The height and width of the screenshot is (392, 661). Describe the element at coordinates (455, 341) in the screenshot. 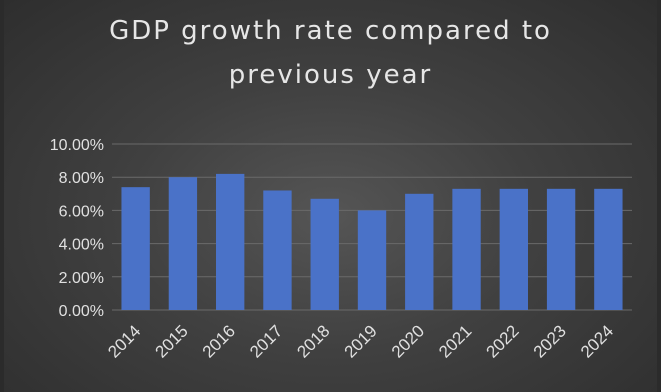

I see `x-tick-label: 2021` at that location.